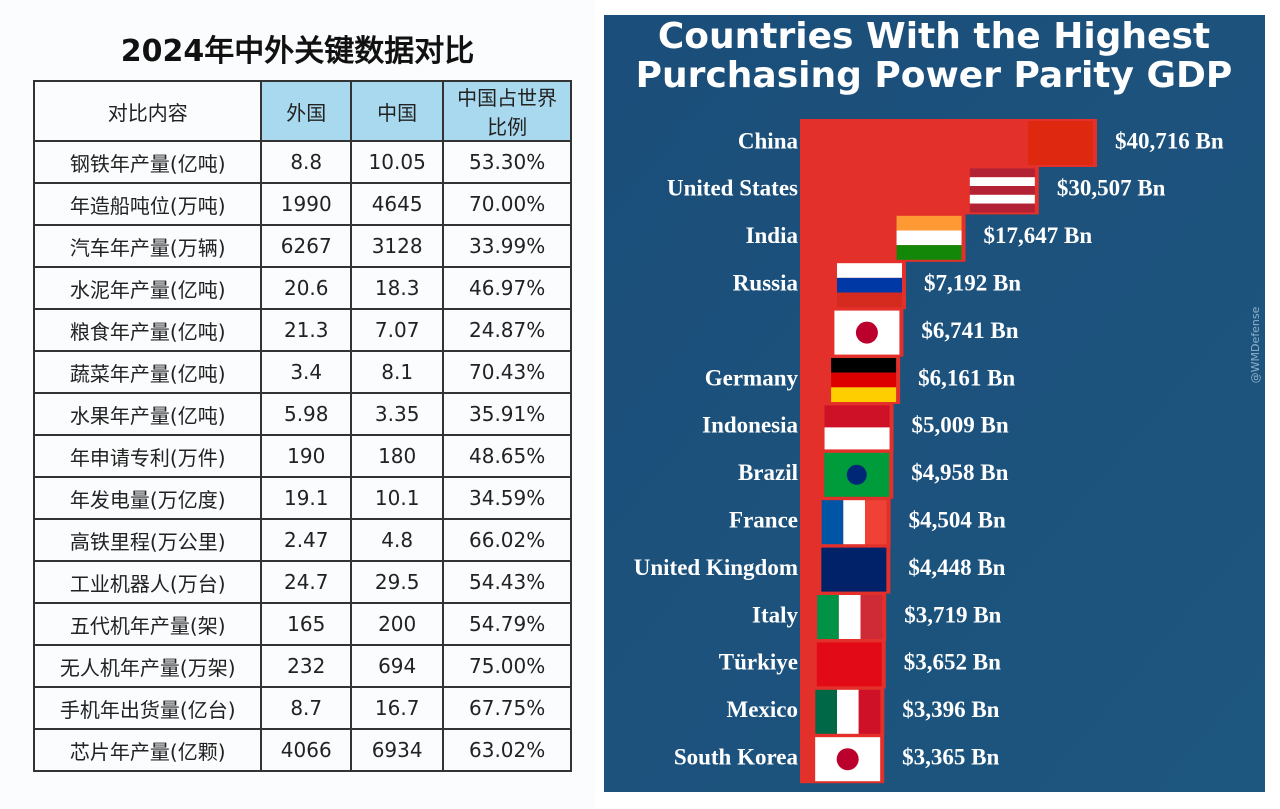 The height and width of the screenshot is (809, 1280). Describe the element at coordinates (306, 162) in the screenshot. I see `table-cell: 8.8` at that location.